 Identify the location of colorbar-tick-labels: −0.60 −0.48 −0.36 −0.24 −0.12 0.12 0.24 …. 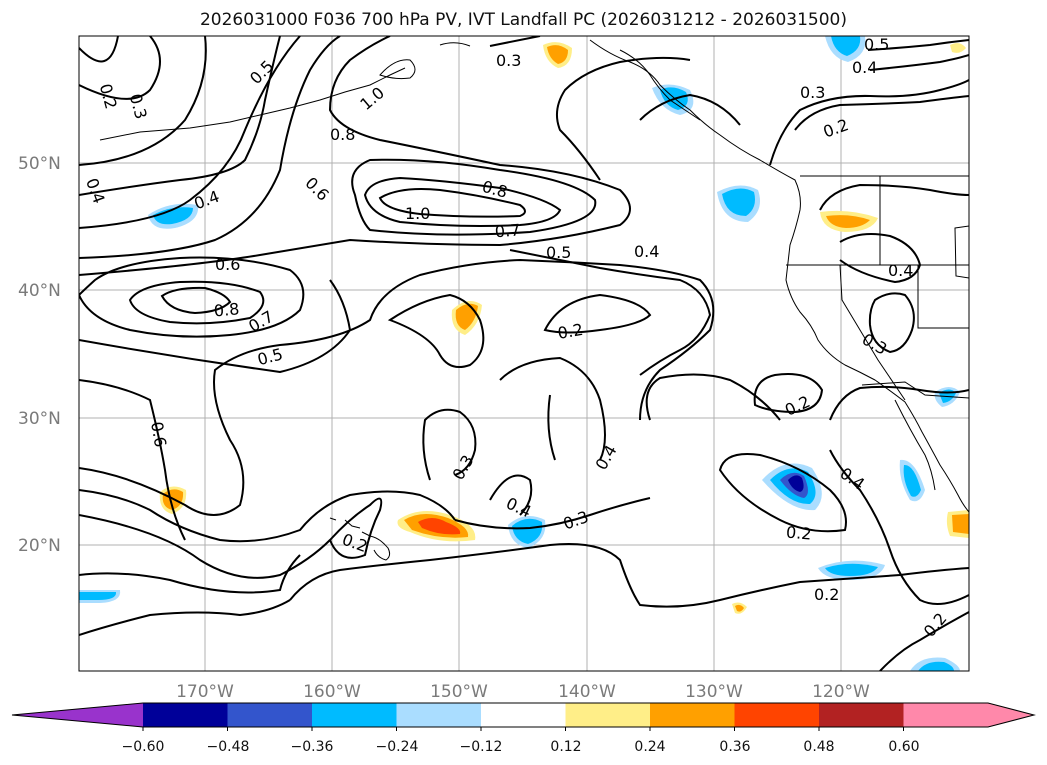
(521, 747).